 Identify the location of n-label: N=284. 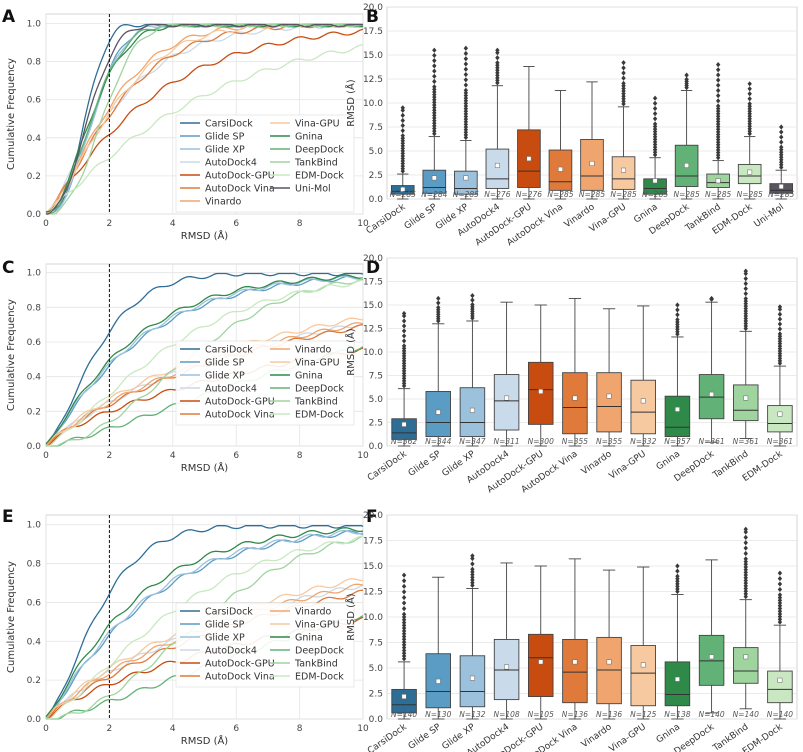
(434, 194).